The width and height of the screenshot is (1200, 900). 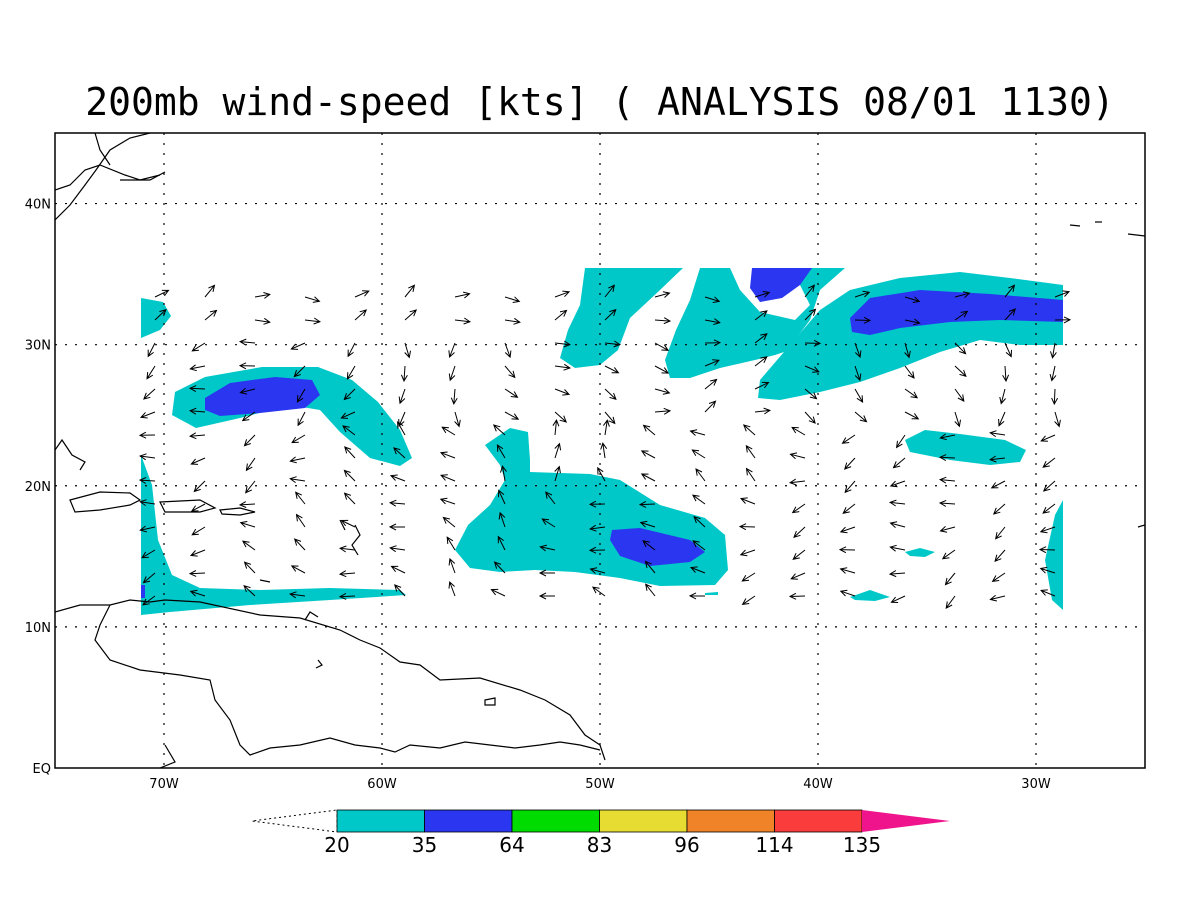 What do you see at coordinates (164, 784) in the screenshot?
I see `lon-tick-label: 70W` at bounding box center [164, 784].